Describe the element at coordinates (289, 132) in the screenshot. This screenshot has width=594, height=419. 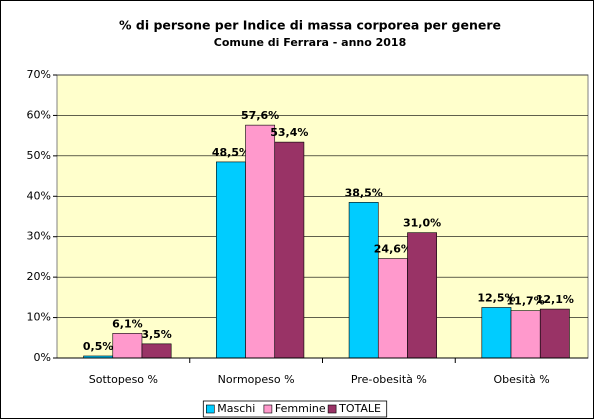
I see `value-label: 53,4%` at that location.